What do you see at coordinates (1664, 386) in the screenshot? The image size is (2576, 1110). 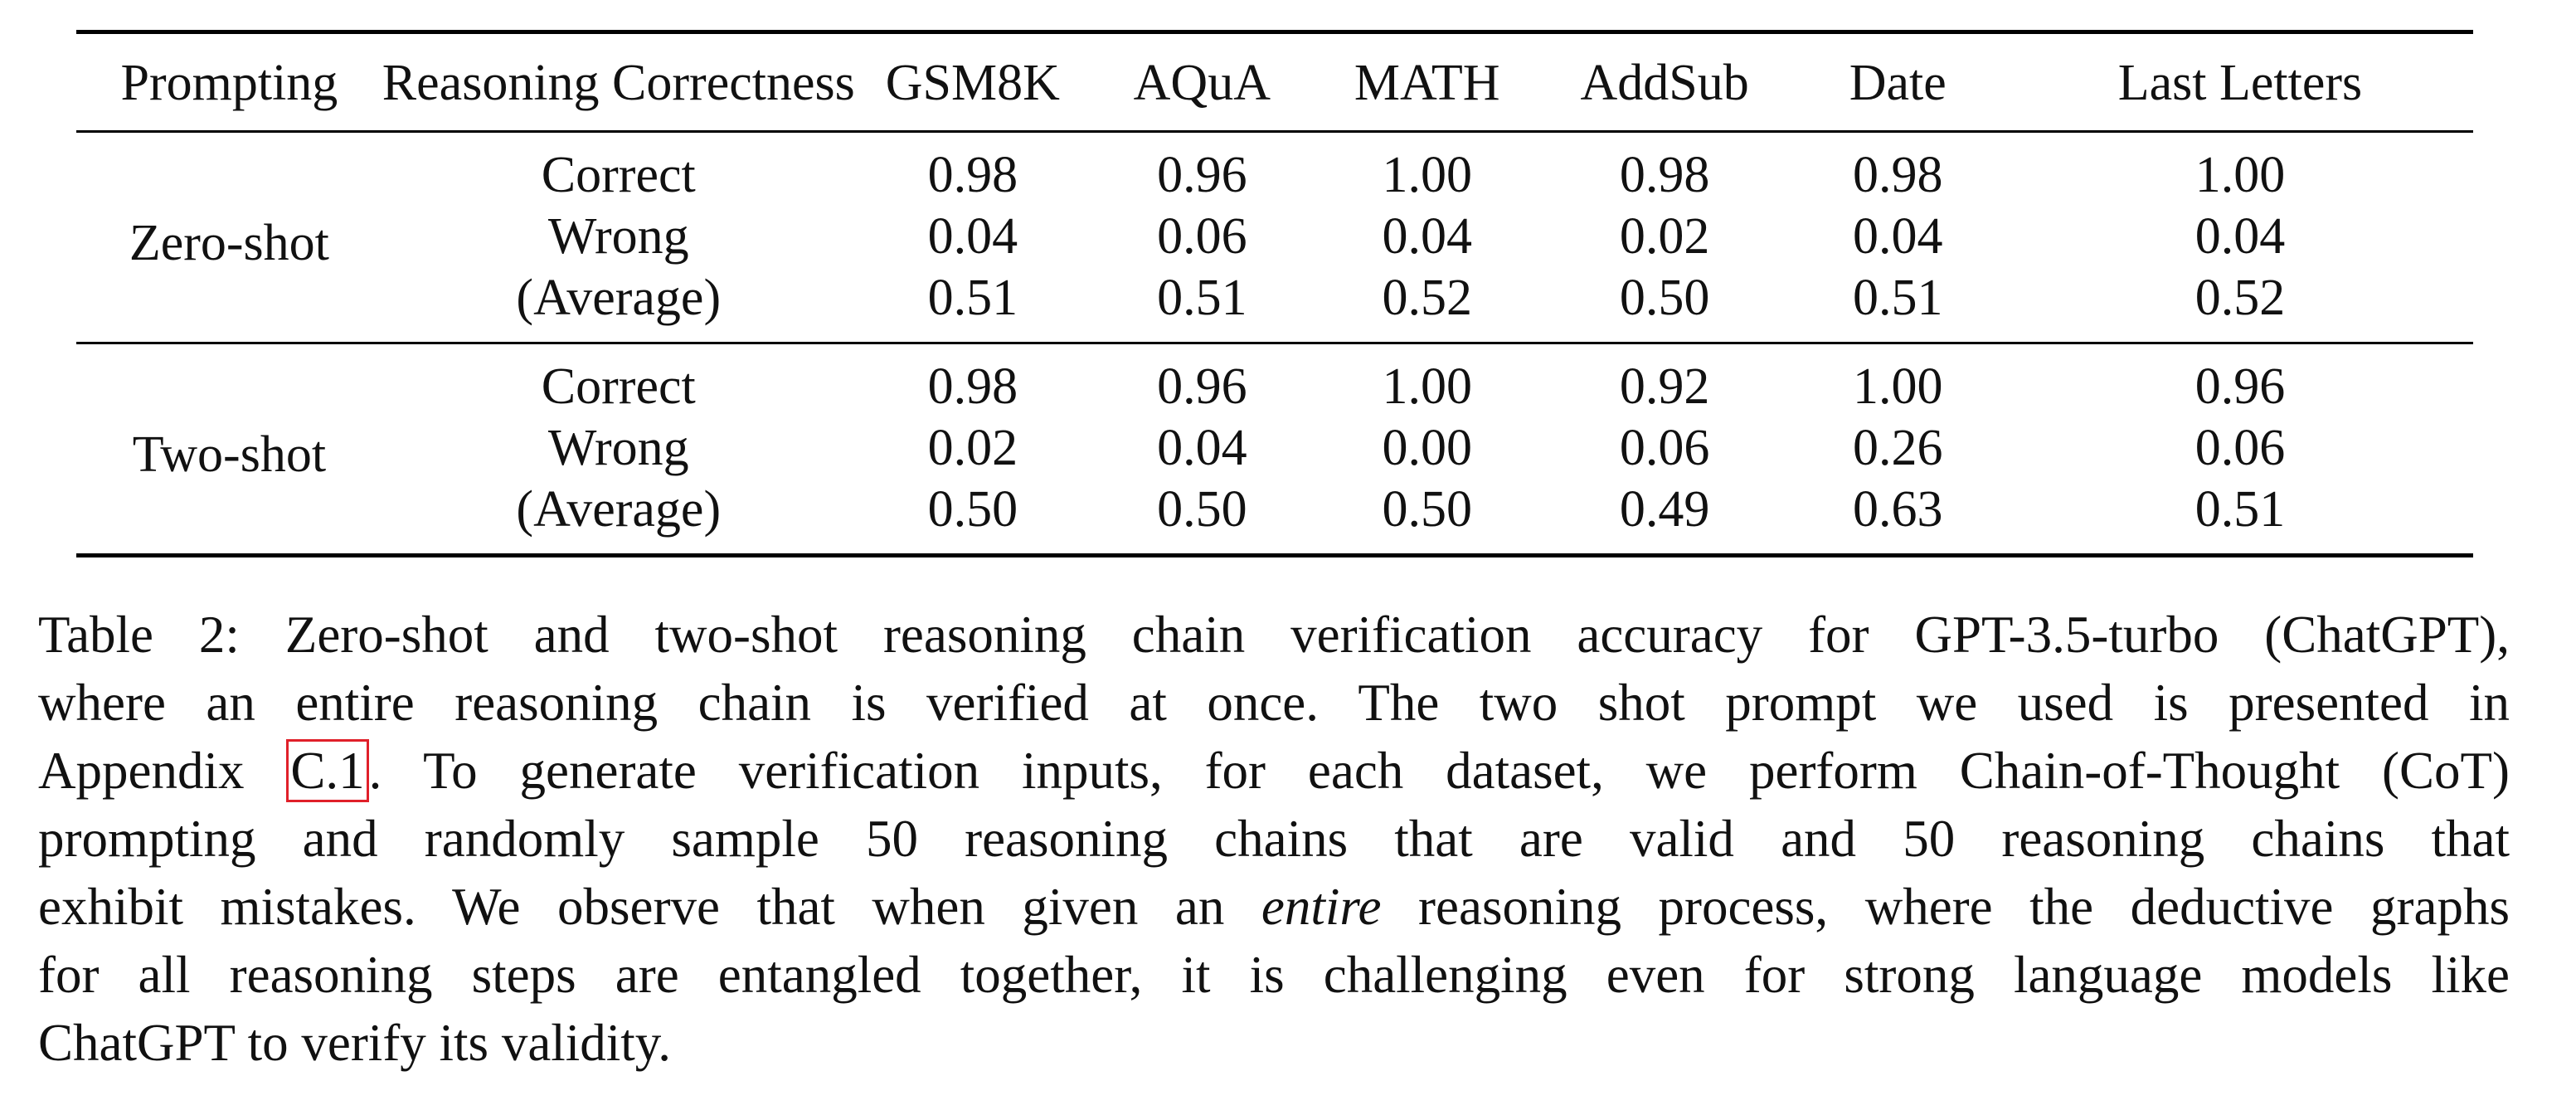 I see `cell-addsub: 0.92` at bounding box center [1664, 386].